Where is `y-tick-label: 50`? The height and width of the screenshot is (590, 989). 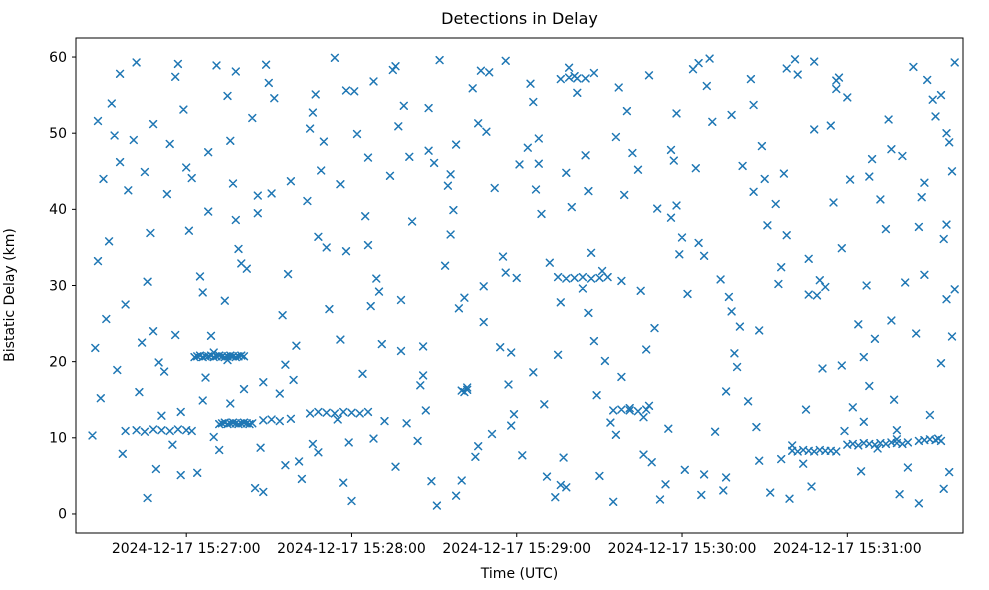 y-tick-label: 50 is located at coordinates (58, 134).